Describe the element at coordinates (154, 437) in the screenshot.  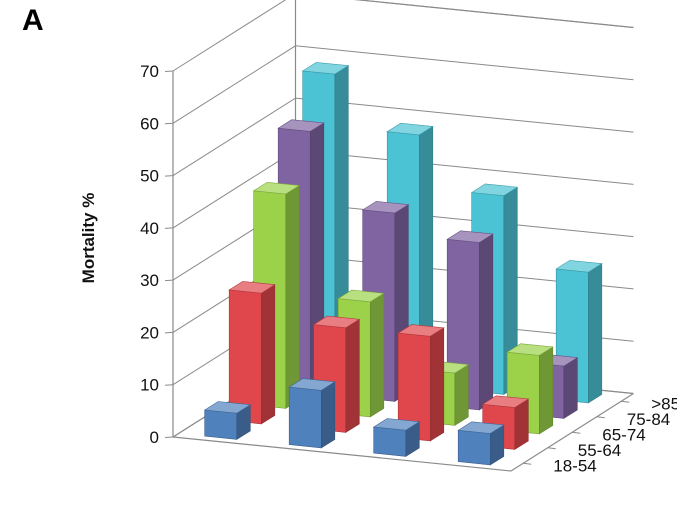
I see `y-tick-label: 0` at that location.